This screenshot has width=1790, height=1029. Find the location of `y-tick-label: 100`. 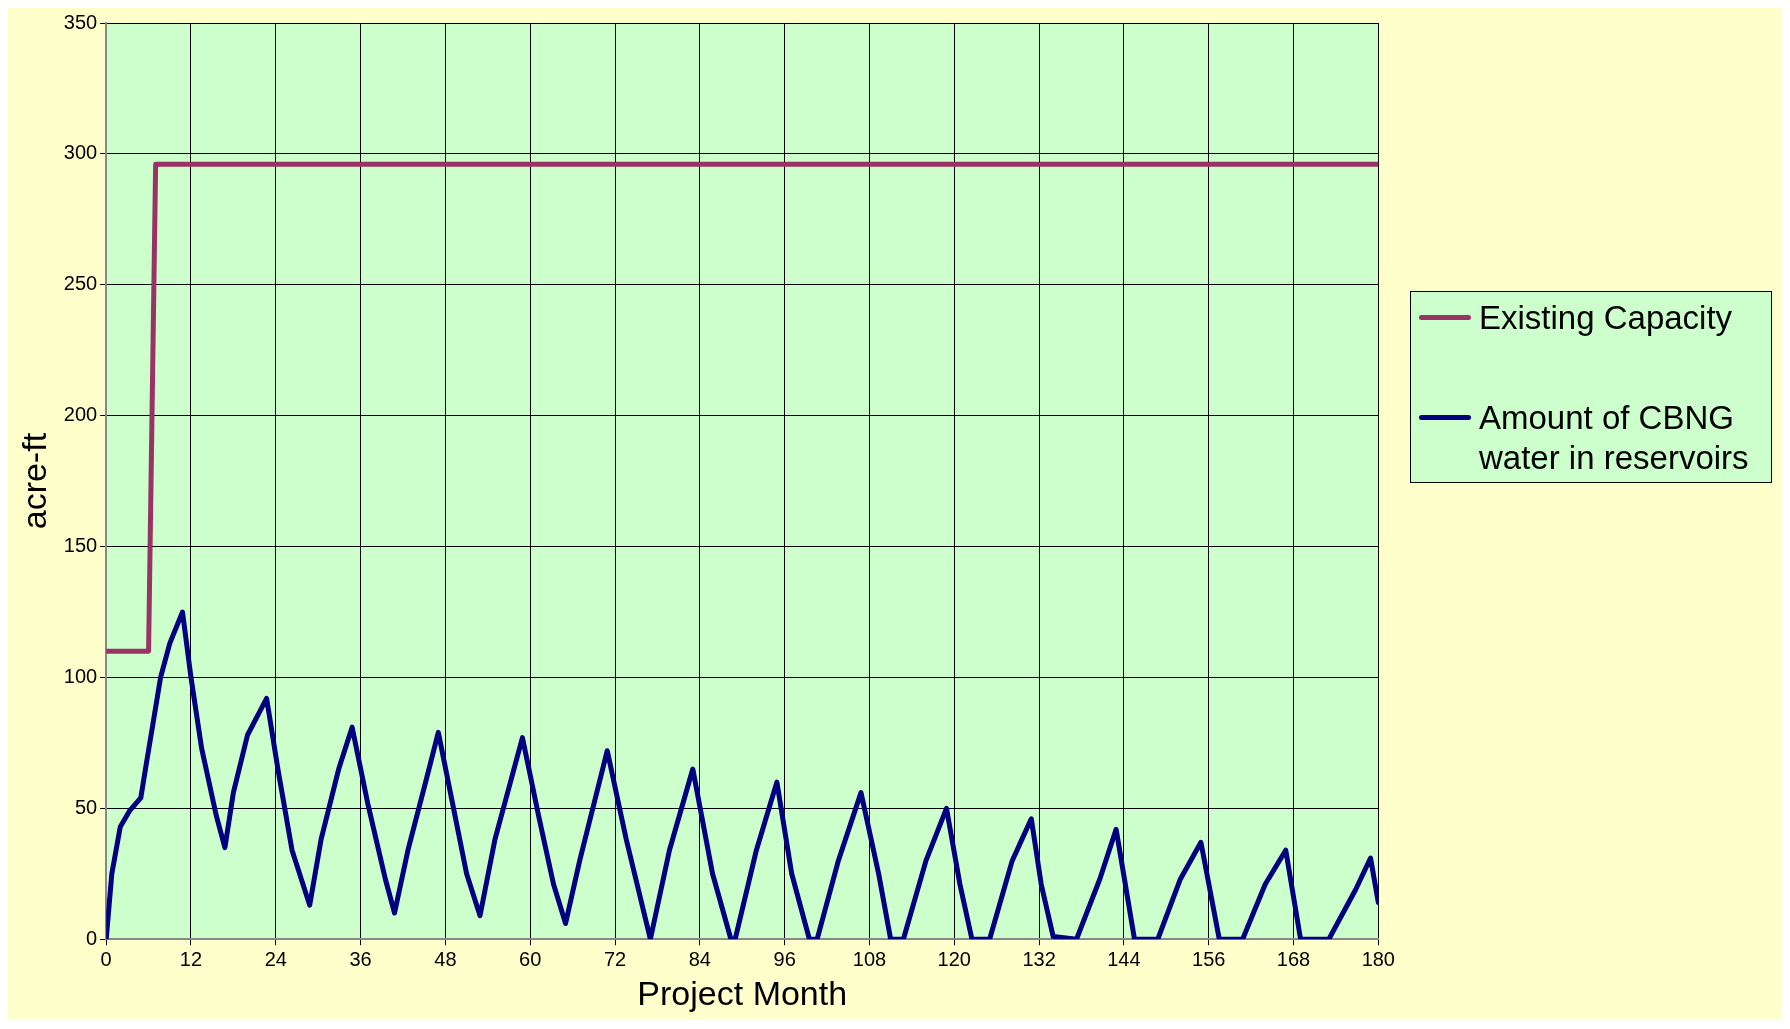

y-tick-label: 100 is located at coordinates (80, 675).